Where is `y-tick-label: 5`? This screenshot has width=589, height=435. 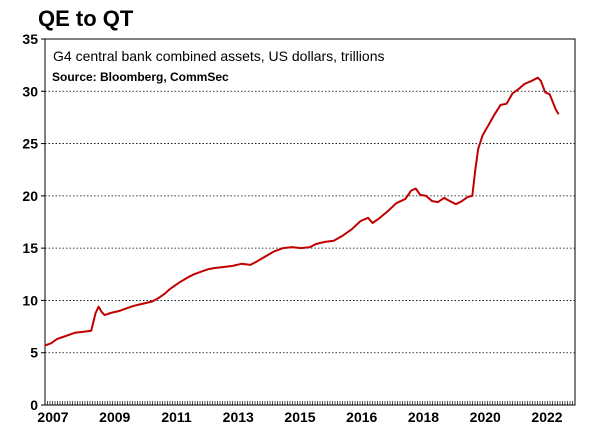 y-tick-label: 5 is located at coordinates (34, 353).